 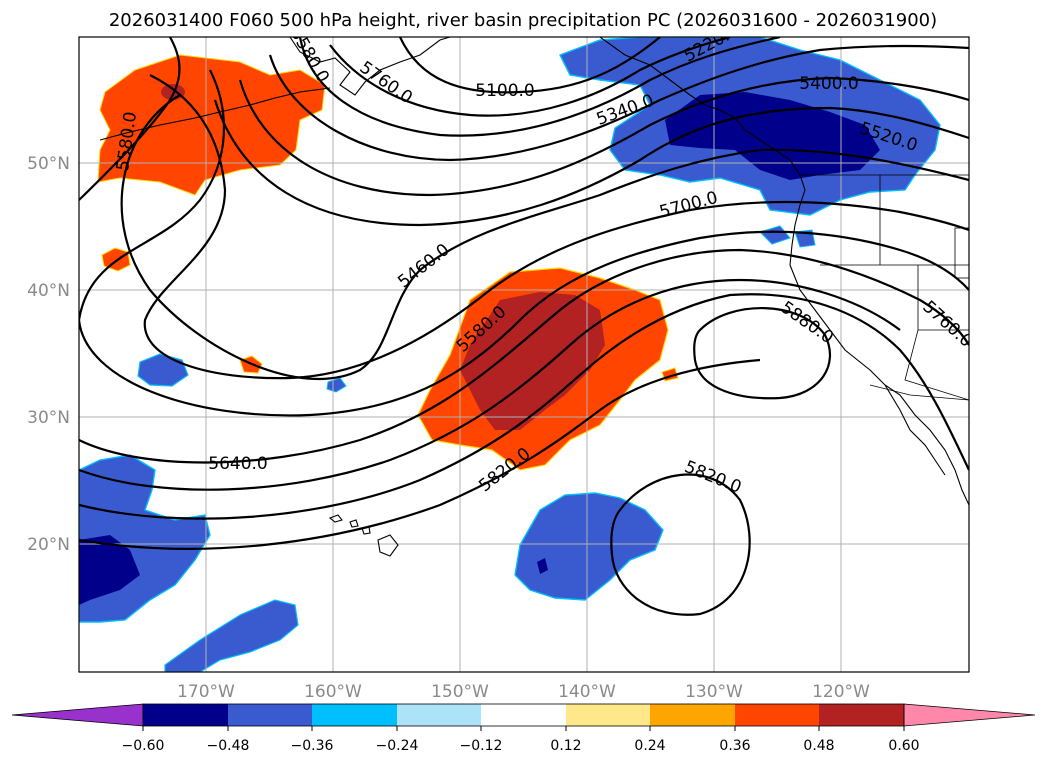 What do you see at coordinates (818, 746) in the screenshot?
I see `colorbar-tick-label: 0.48` at bounding box center [818, 746].